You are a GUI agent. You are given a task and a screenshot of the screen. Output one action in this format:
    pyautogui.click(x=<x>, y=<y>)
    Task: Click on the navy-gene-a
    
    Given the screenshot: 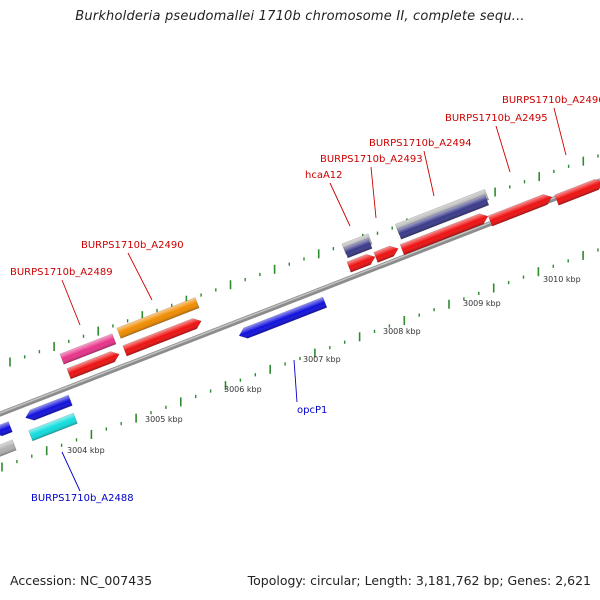 What is the action you would take?
    pyautogui.click(x=358, y=248)
    